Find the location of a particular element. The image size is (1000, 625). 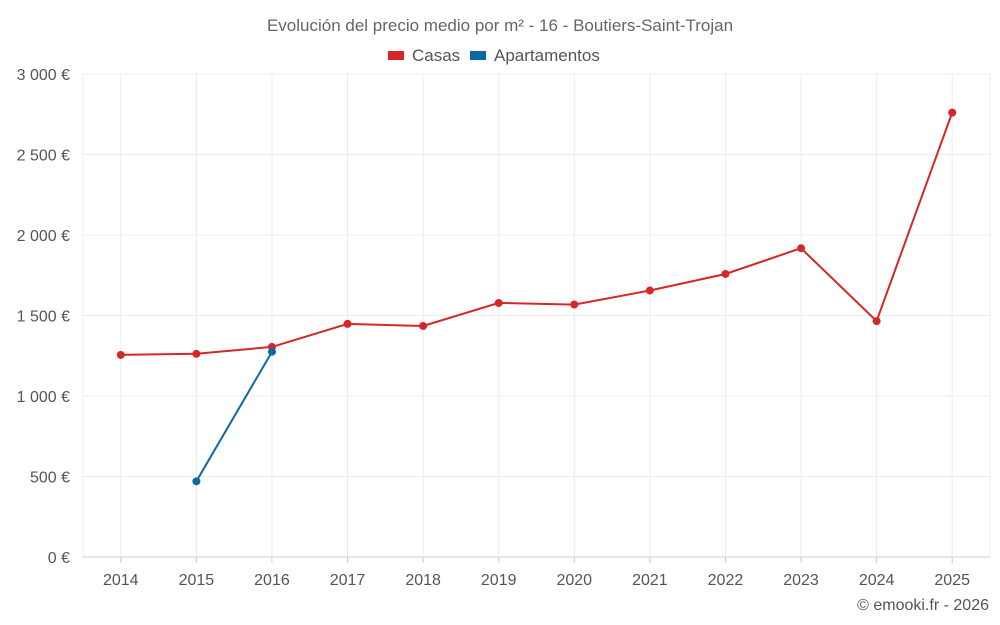

x-tick-label: 2014 is located at coordinates (121, 580).